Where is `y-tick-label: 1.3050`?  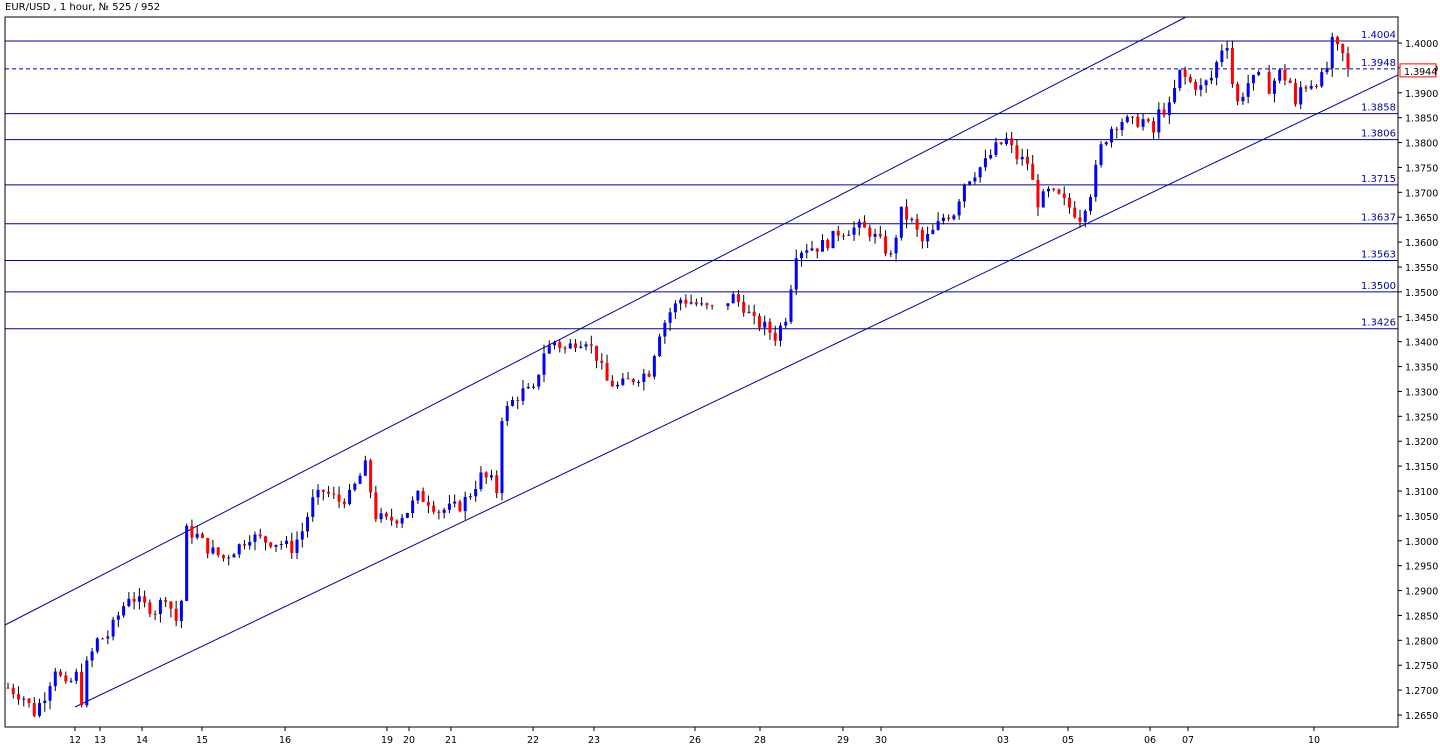 y-tick-label: 1.3050 is located at coordinates (1421, 517).